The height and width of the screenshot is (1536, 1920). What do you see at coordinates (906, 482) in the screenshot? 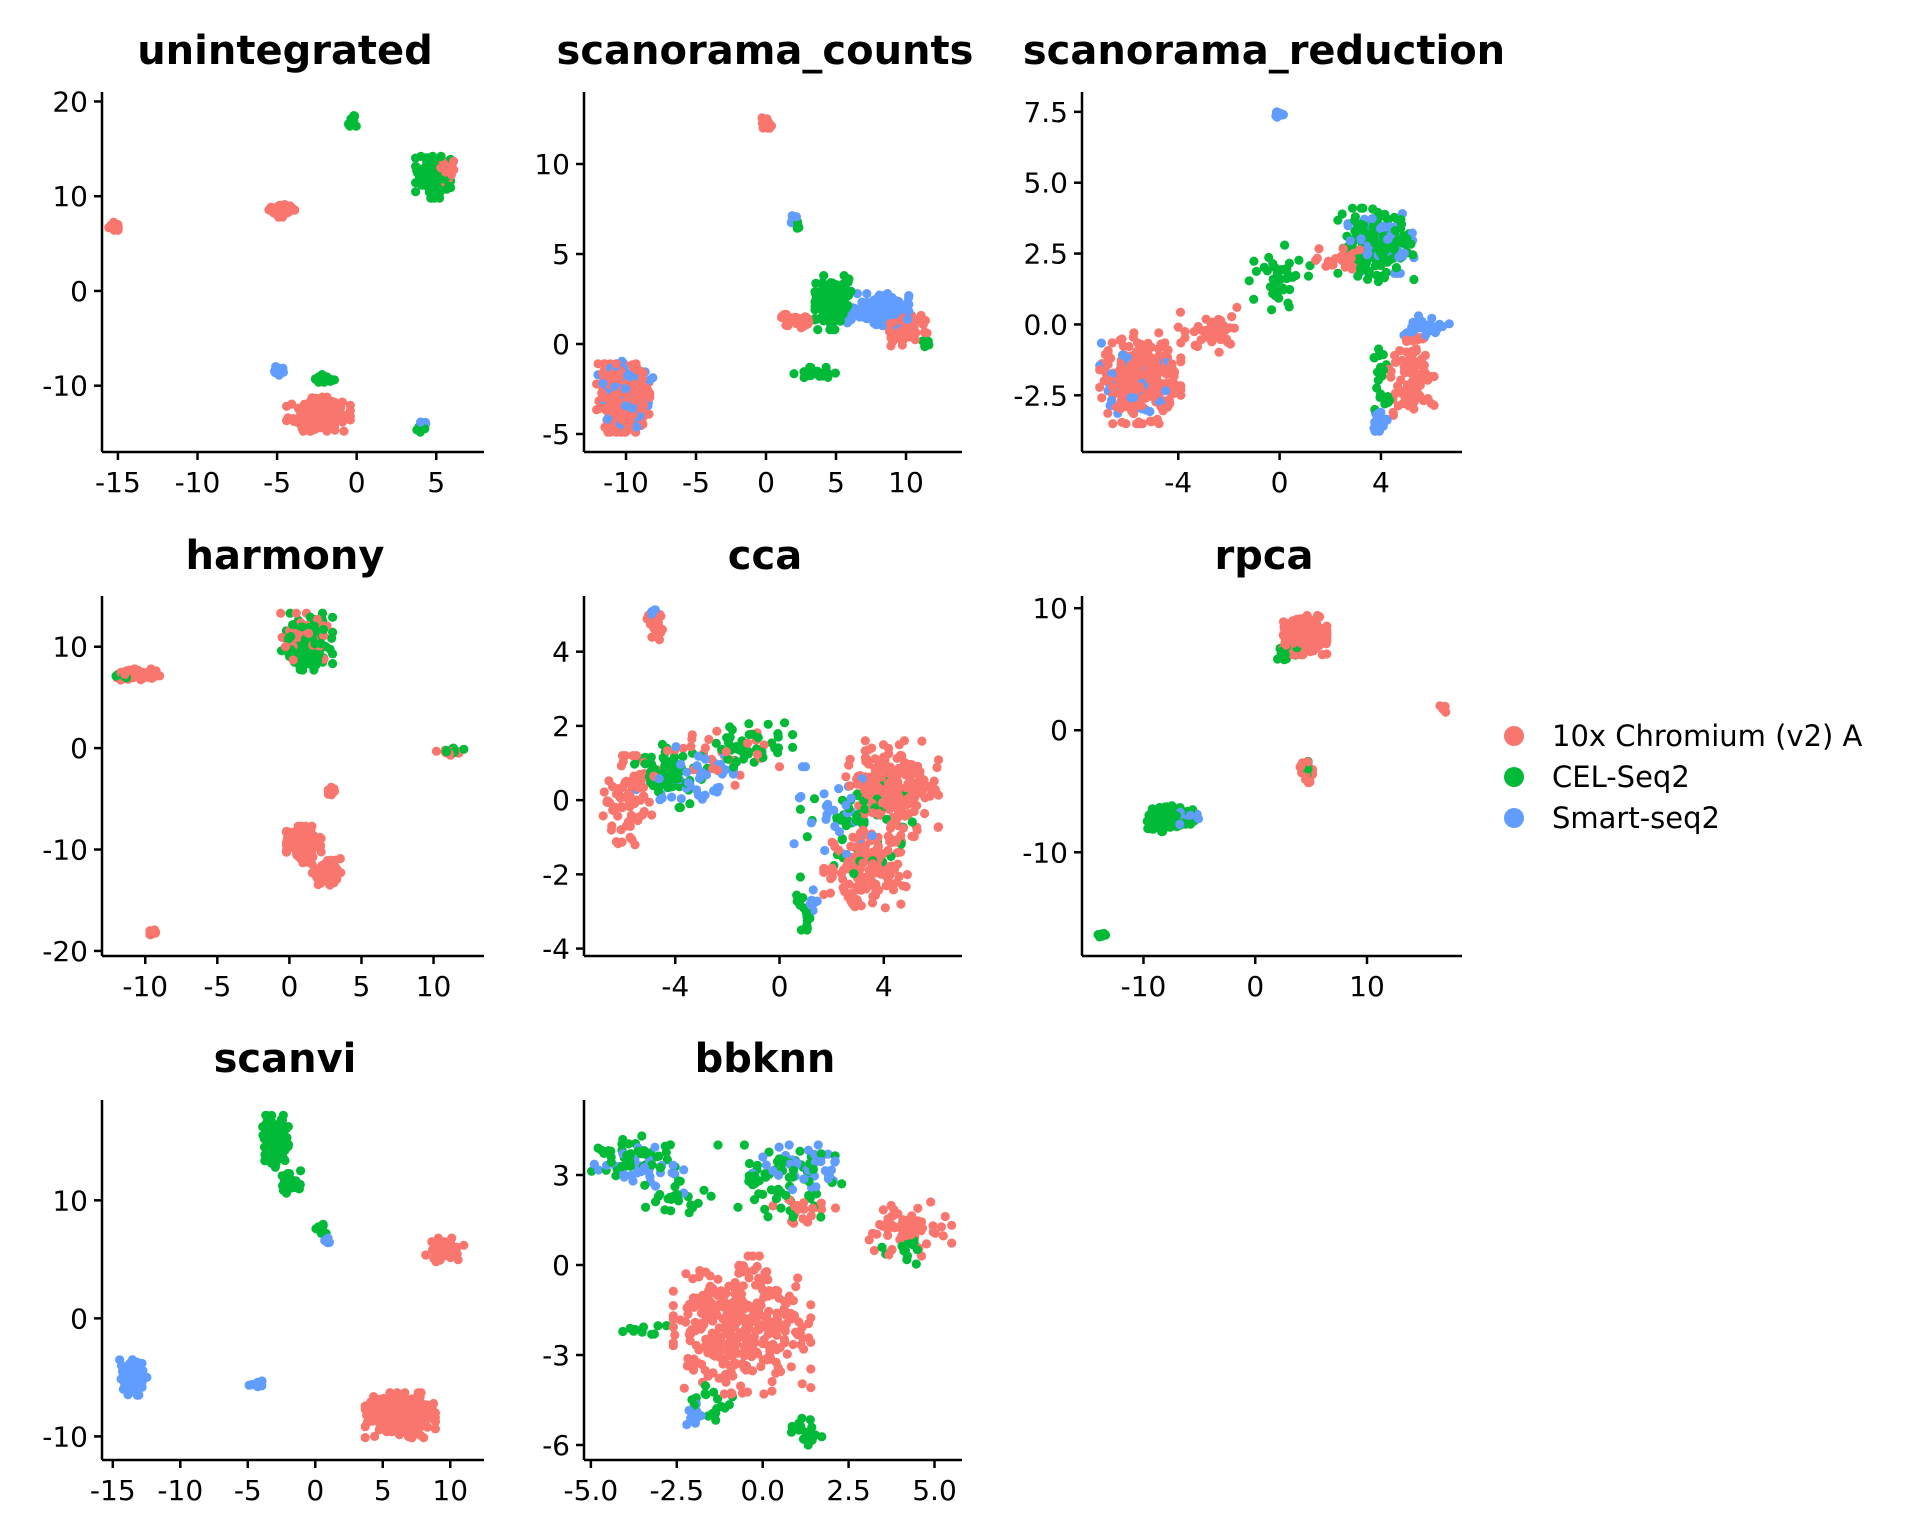
I see `x-tick-label: 10` at bounding box center [906, 482].